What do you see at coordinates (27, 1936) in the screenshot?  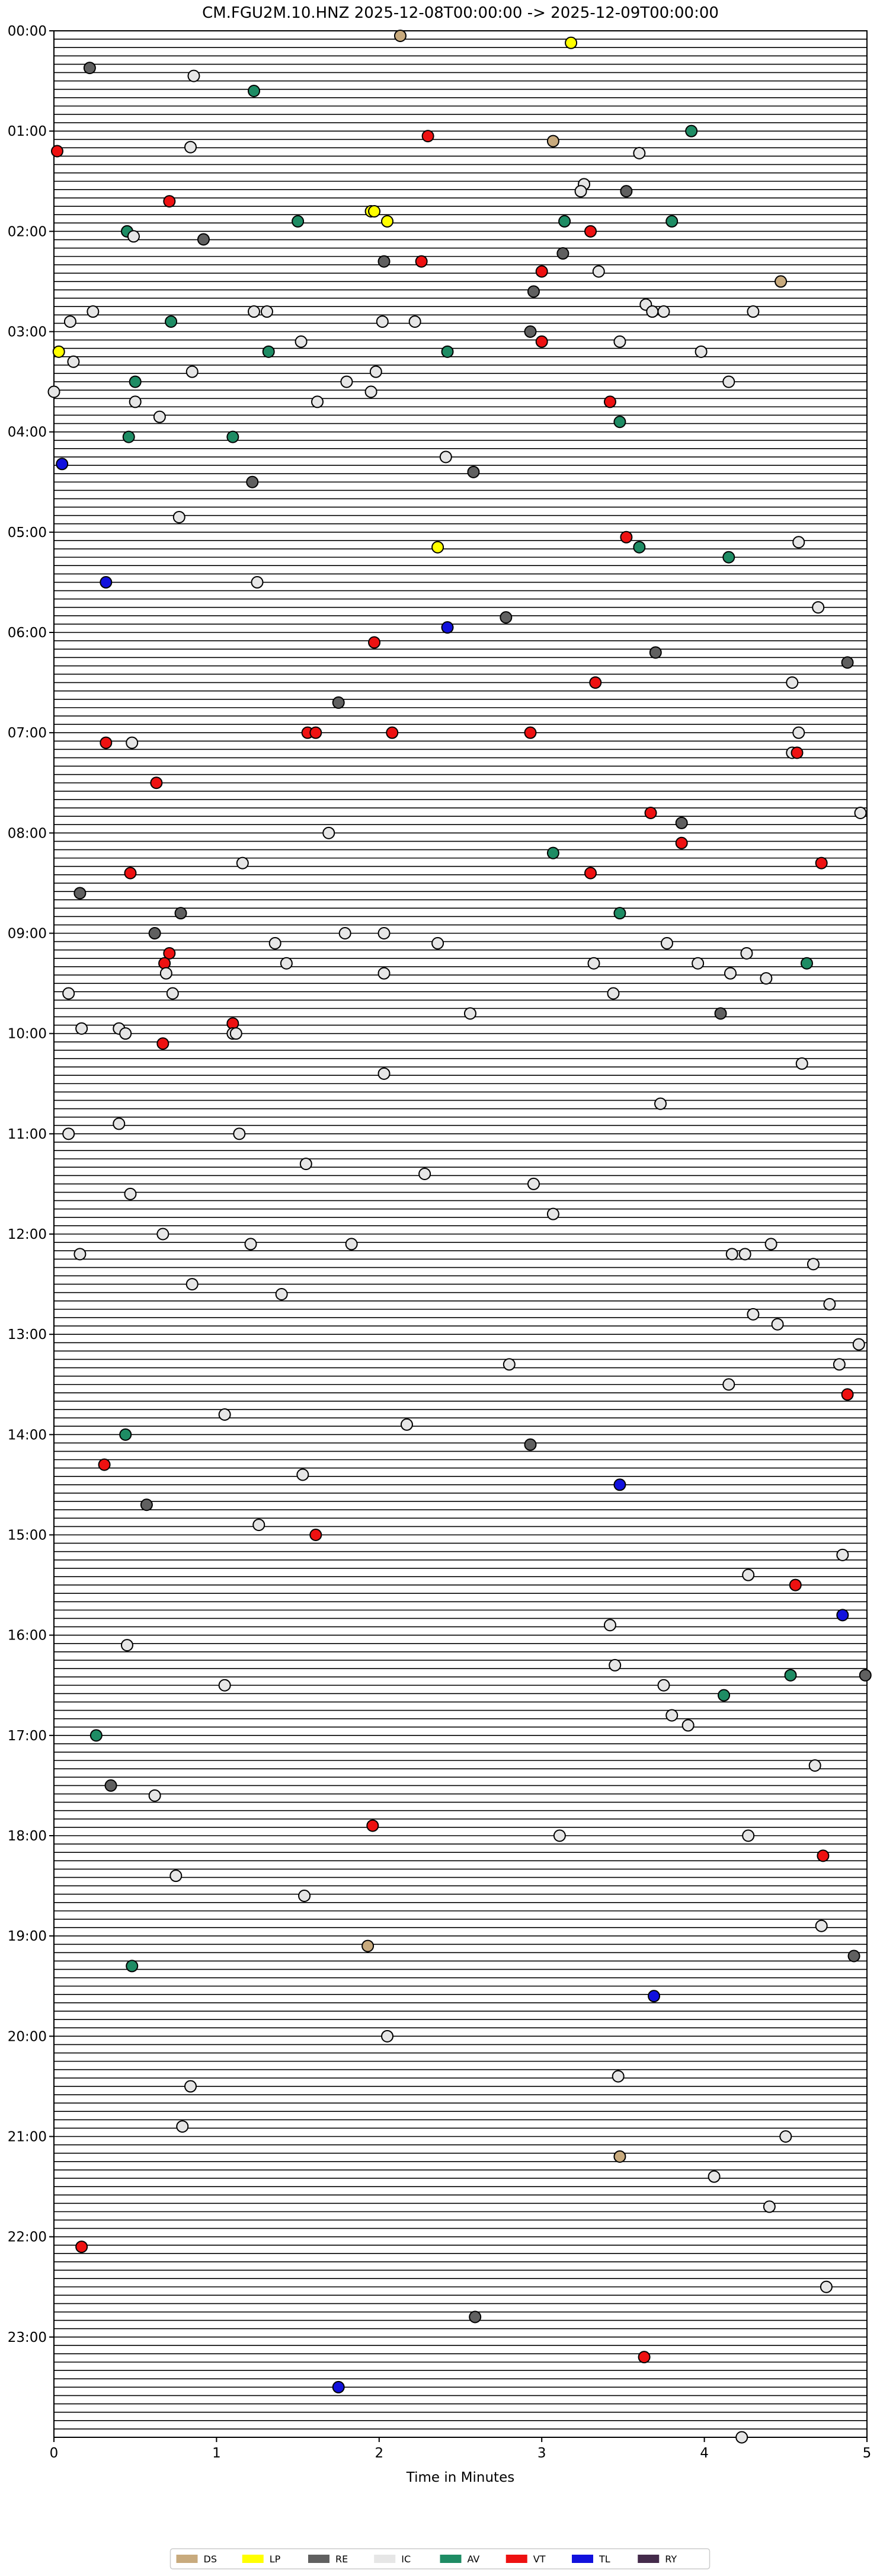 I see `y-tick-label: 19:00` at bounding box center [27, 1936].